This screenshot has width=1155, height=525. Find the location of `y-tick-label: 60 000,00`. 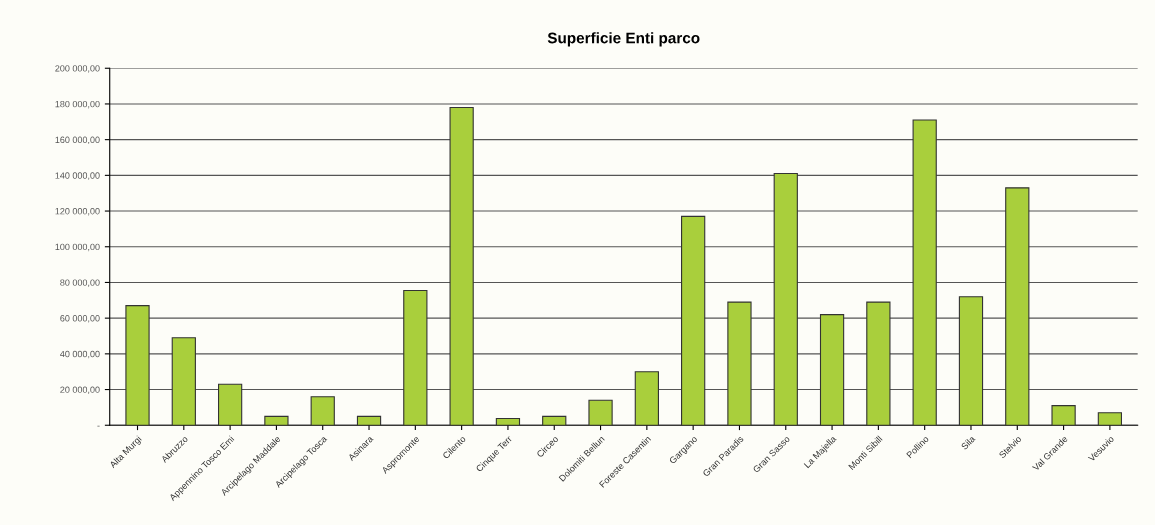

y-tick-label: 60 000,00 is located at coordinates (80, 319).